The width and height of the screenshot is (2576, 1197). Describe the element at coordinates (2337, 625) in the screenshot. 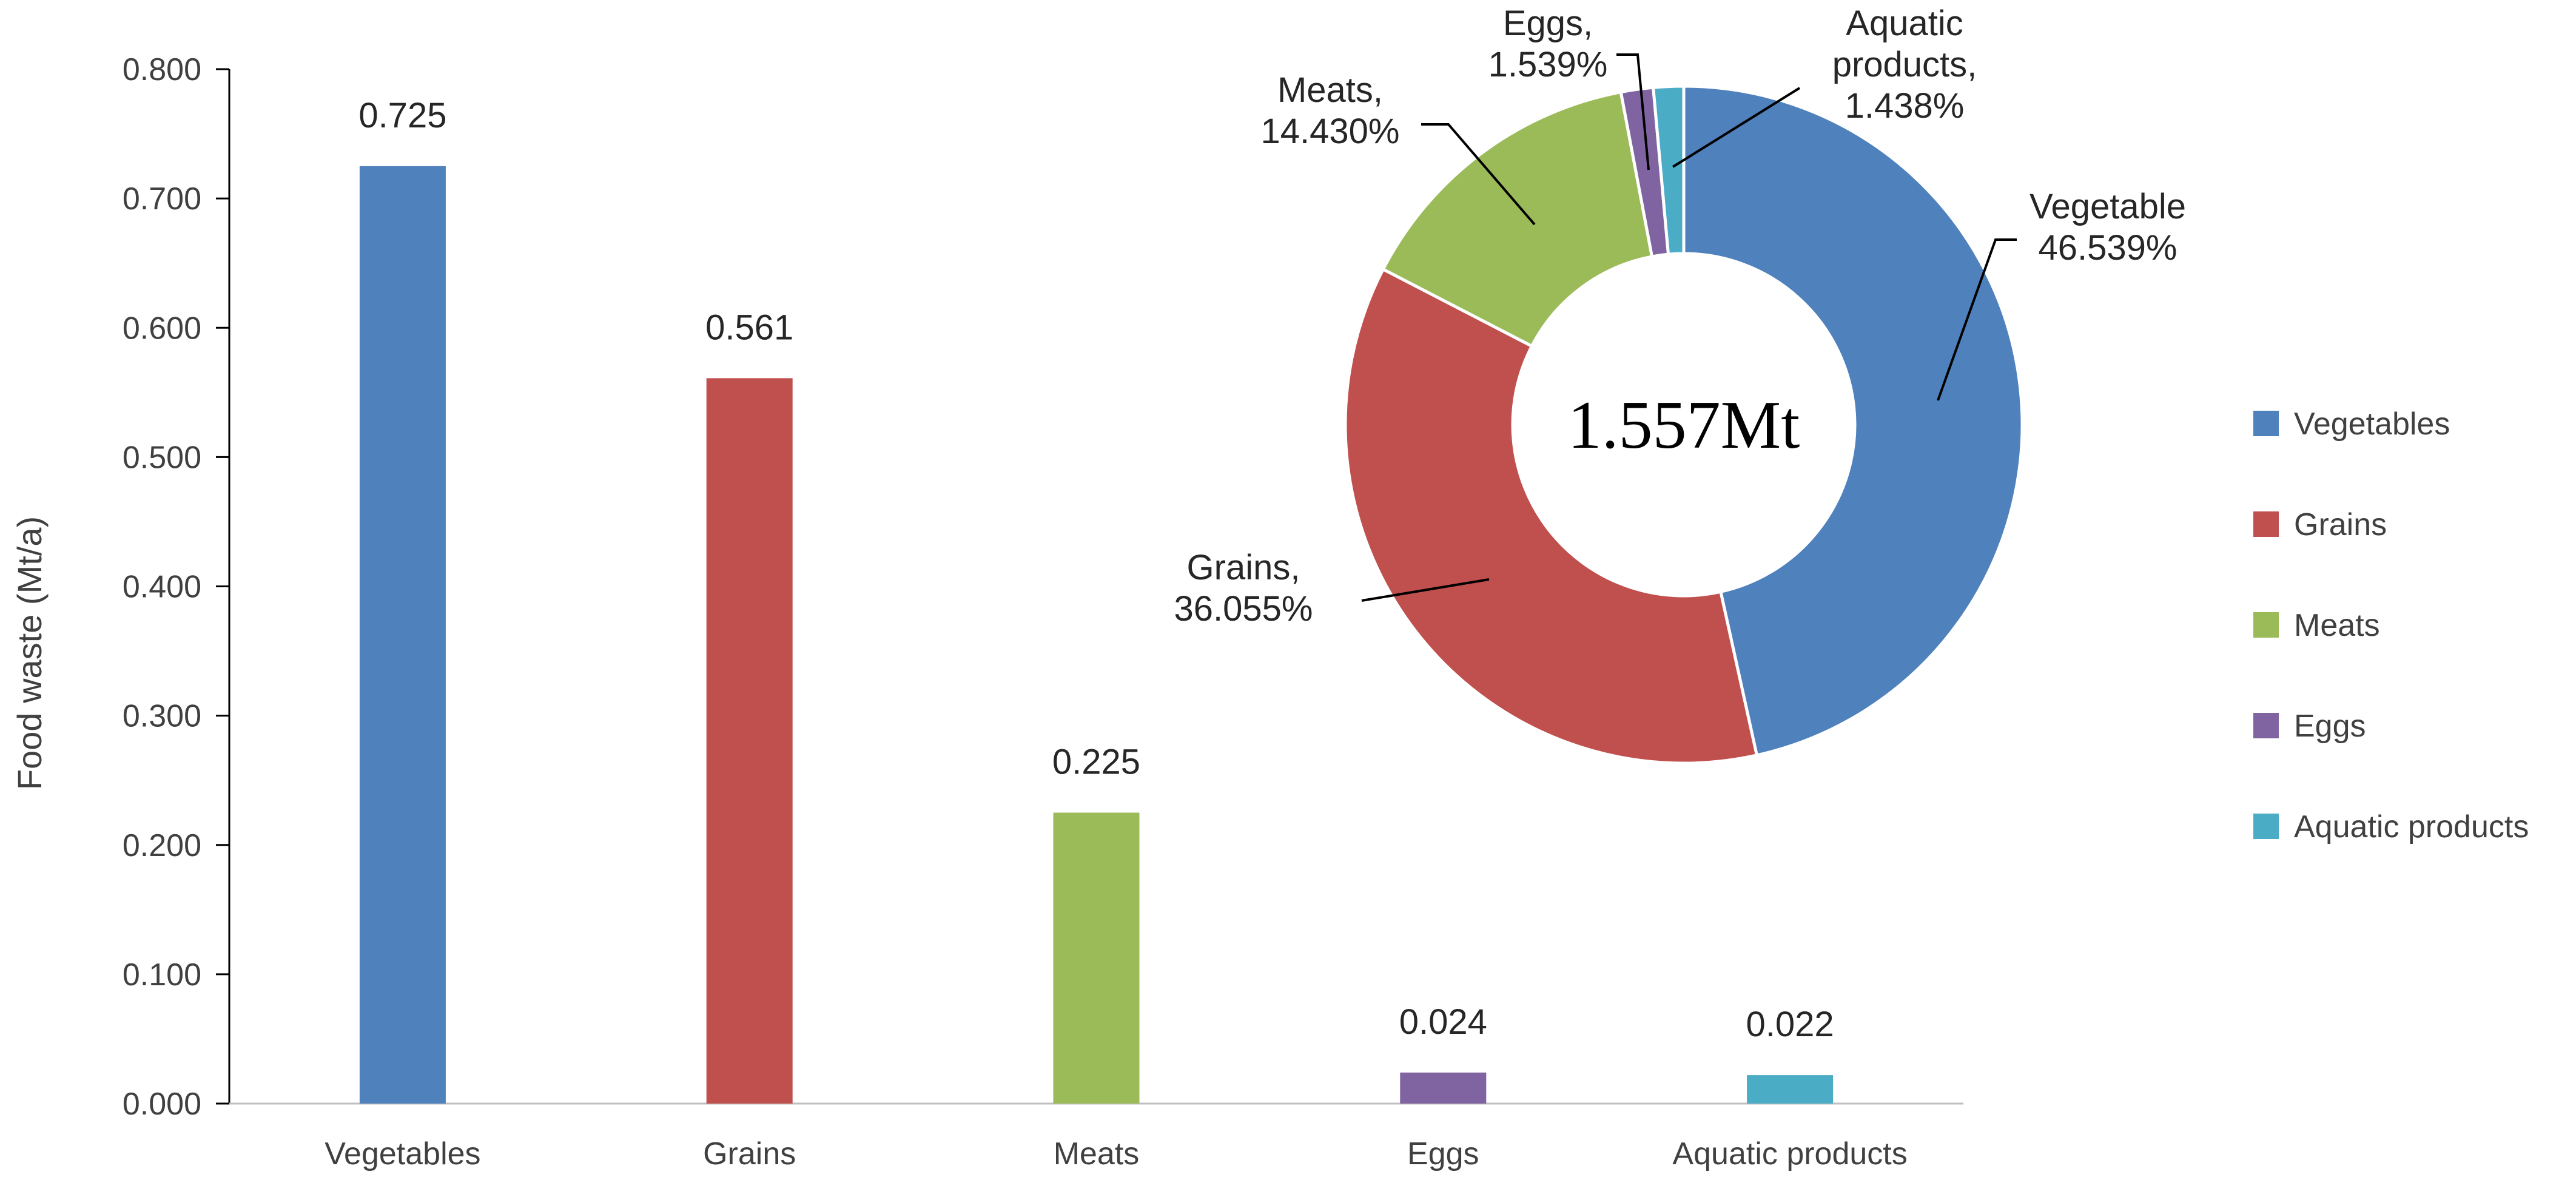

I see `legend-label: Meats` at that location.